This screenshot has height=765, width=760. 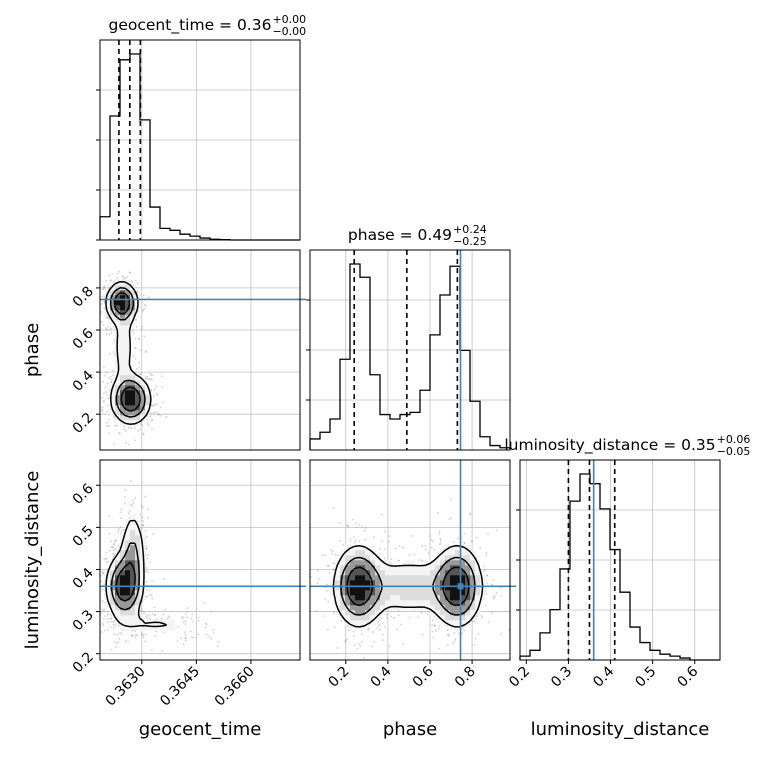 What do you see at coordinates (410, 560) in the screenshot?
I see `frame-phase-luminosity_distance` at bounding box center [410, 560].